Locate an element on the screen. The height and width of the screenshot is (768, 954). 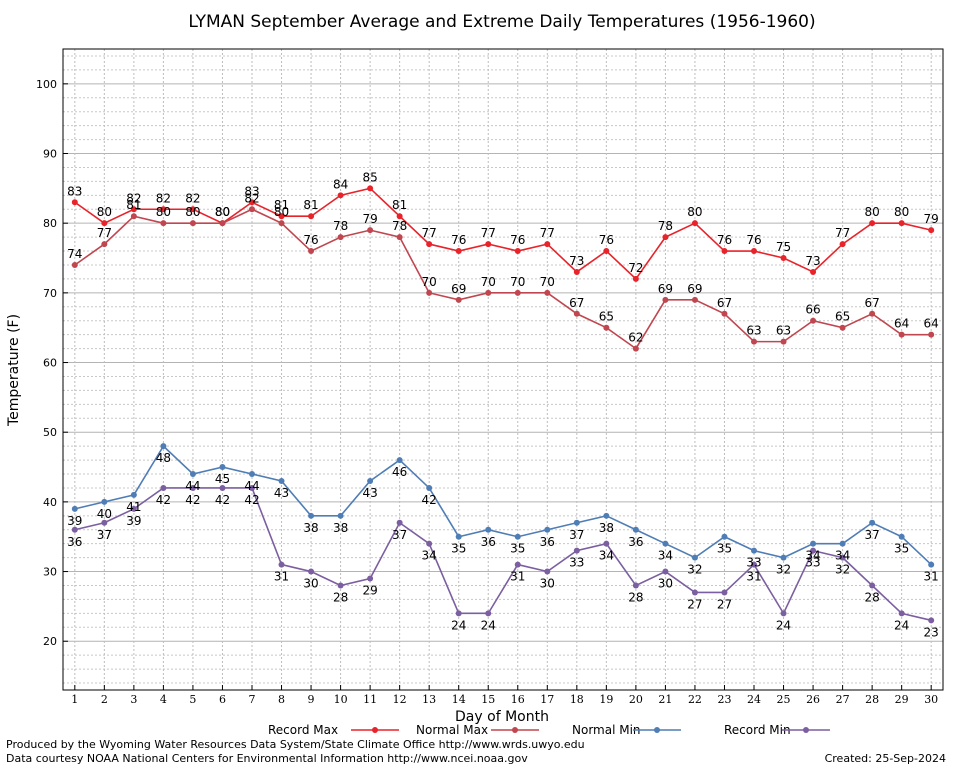
data-label: 39 is located at coordinates (74, 521).